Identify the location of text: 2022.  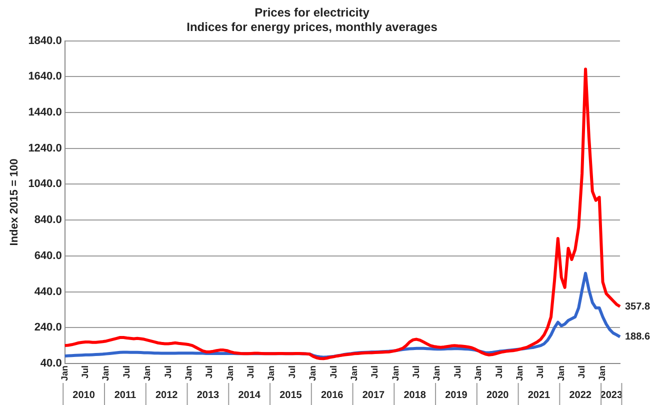
(580, 395).